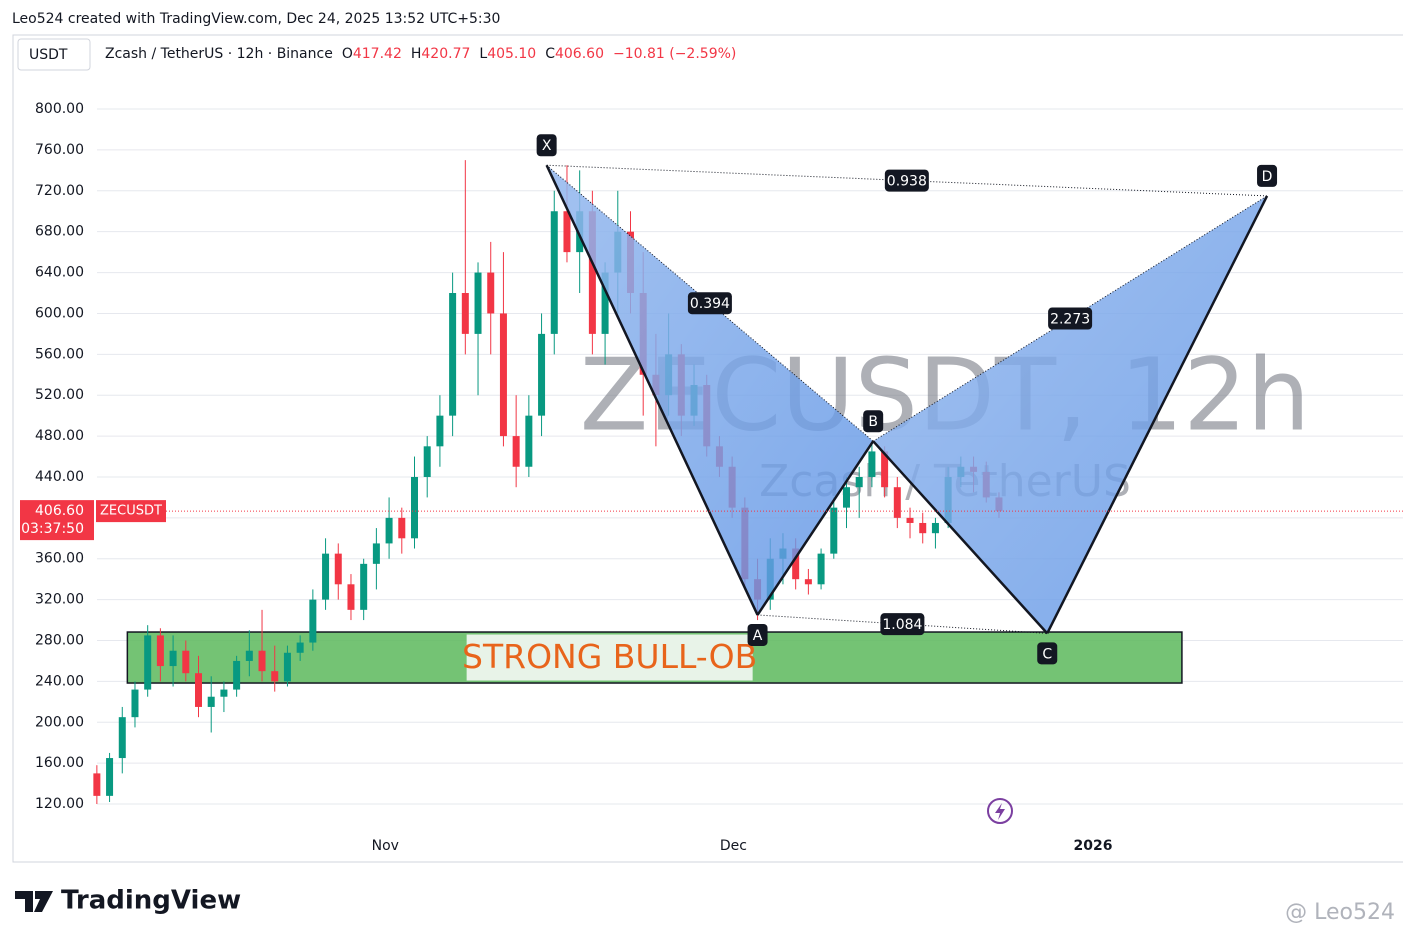 This screenshot has height=938, width=1403. I want to click on y-tick-label: 240.00, so click(59, 681).